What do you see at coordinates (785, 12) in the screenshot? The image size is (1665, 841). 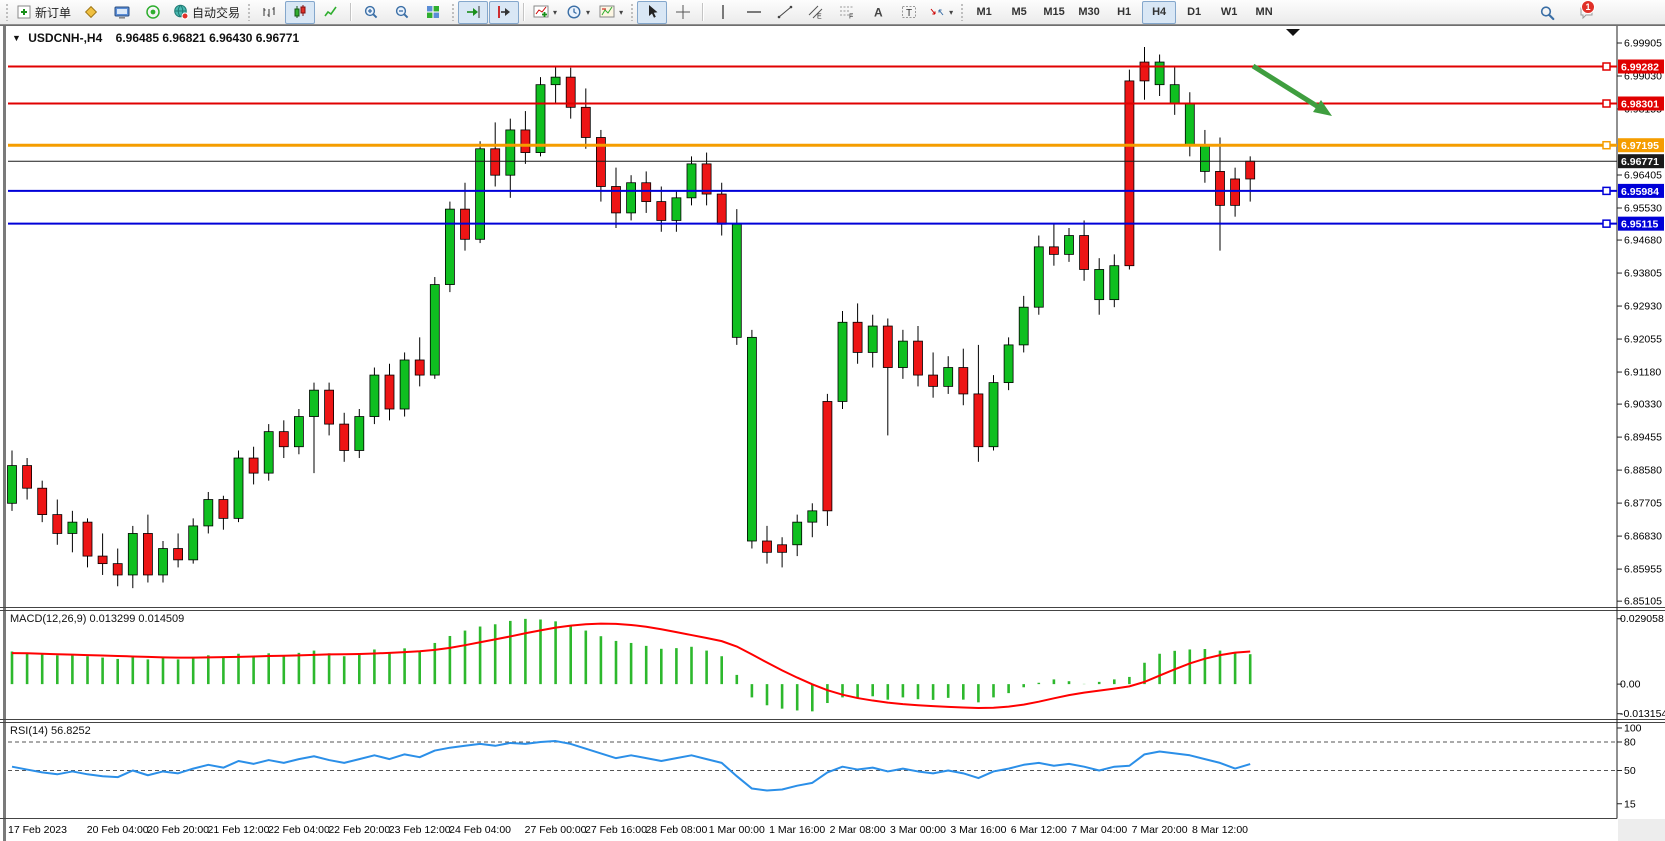 I see `trendline-button` at bounding box center [785, 12].